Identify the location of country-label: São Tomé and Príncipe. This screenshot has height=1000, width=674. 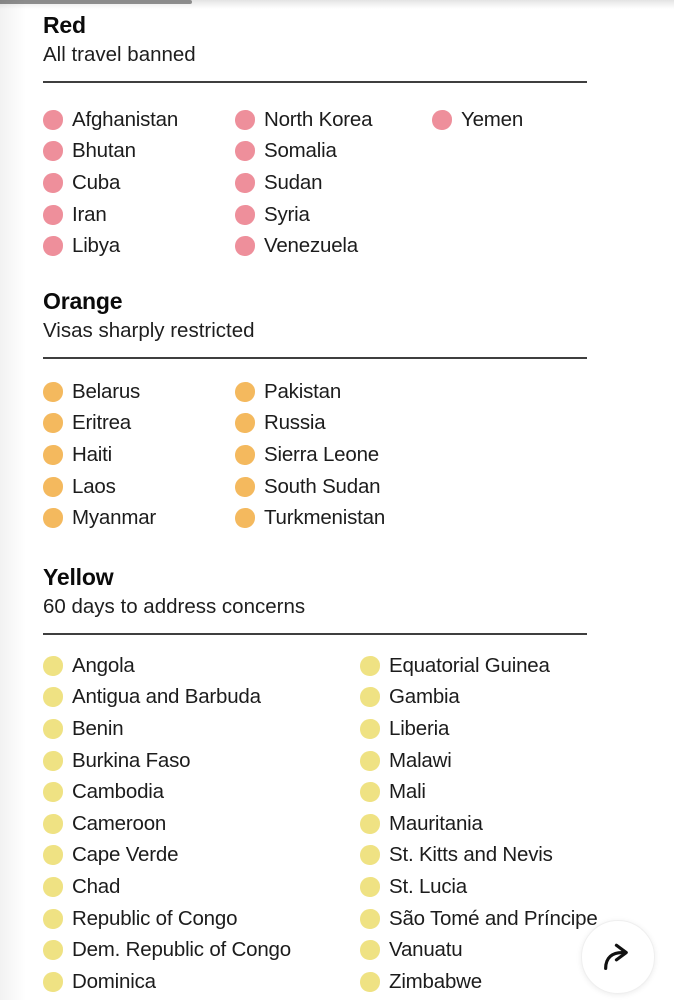
(493, 918).